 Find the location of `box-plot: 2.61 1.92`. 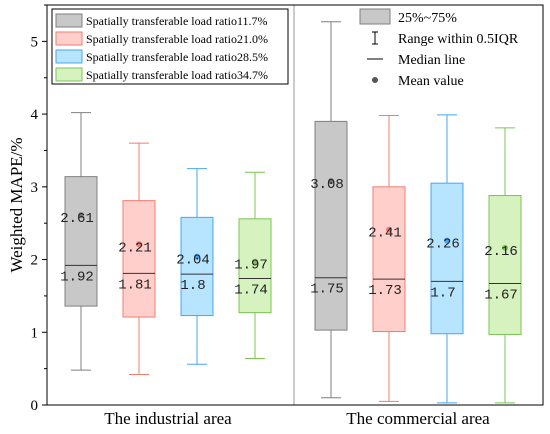

box-plot: 2.61 1.92 is located at coordinates (79, 241).